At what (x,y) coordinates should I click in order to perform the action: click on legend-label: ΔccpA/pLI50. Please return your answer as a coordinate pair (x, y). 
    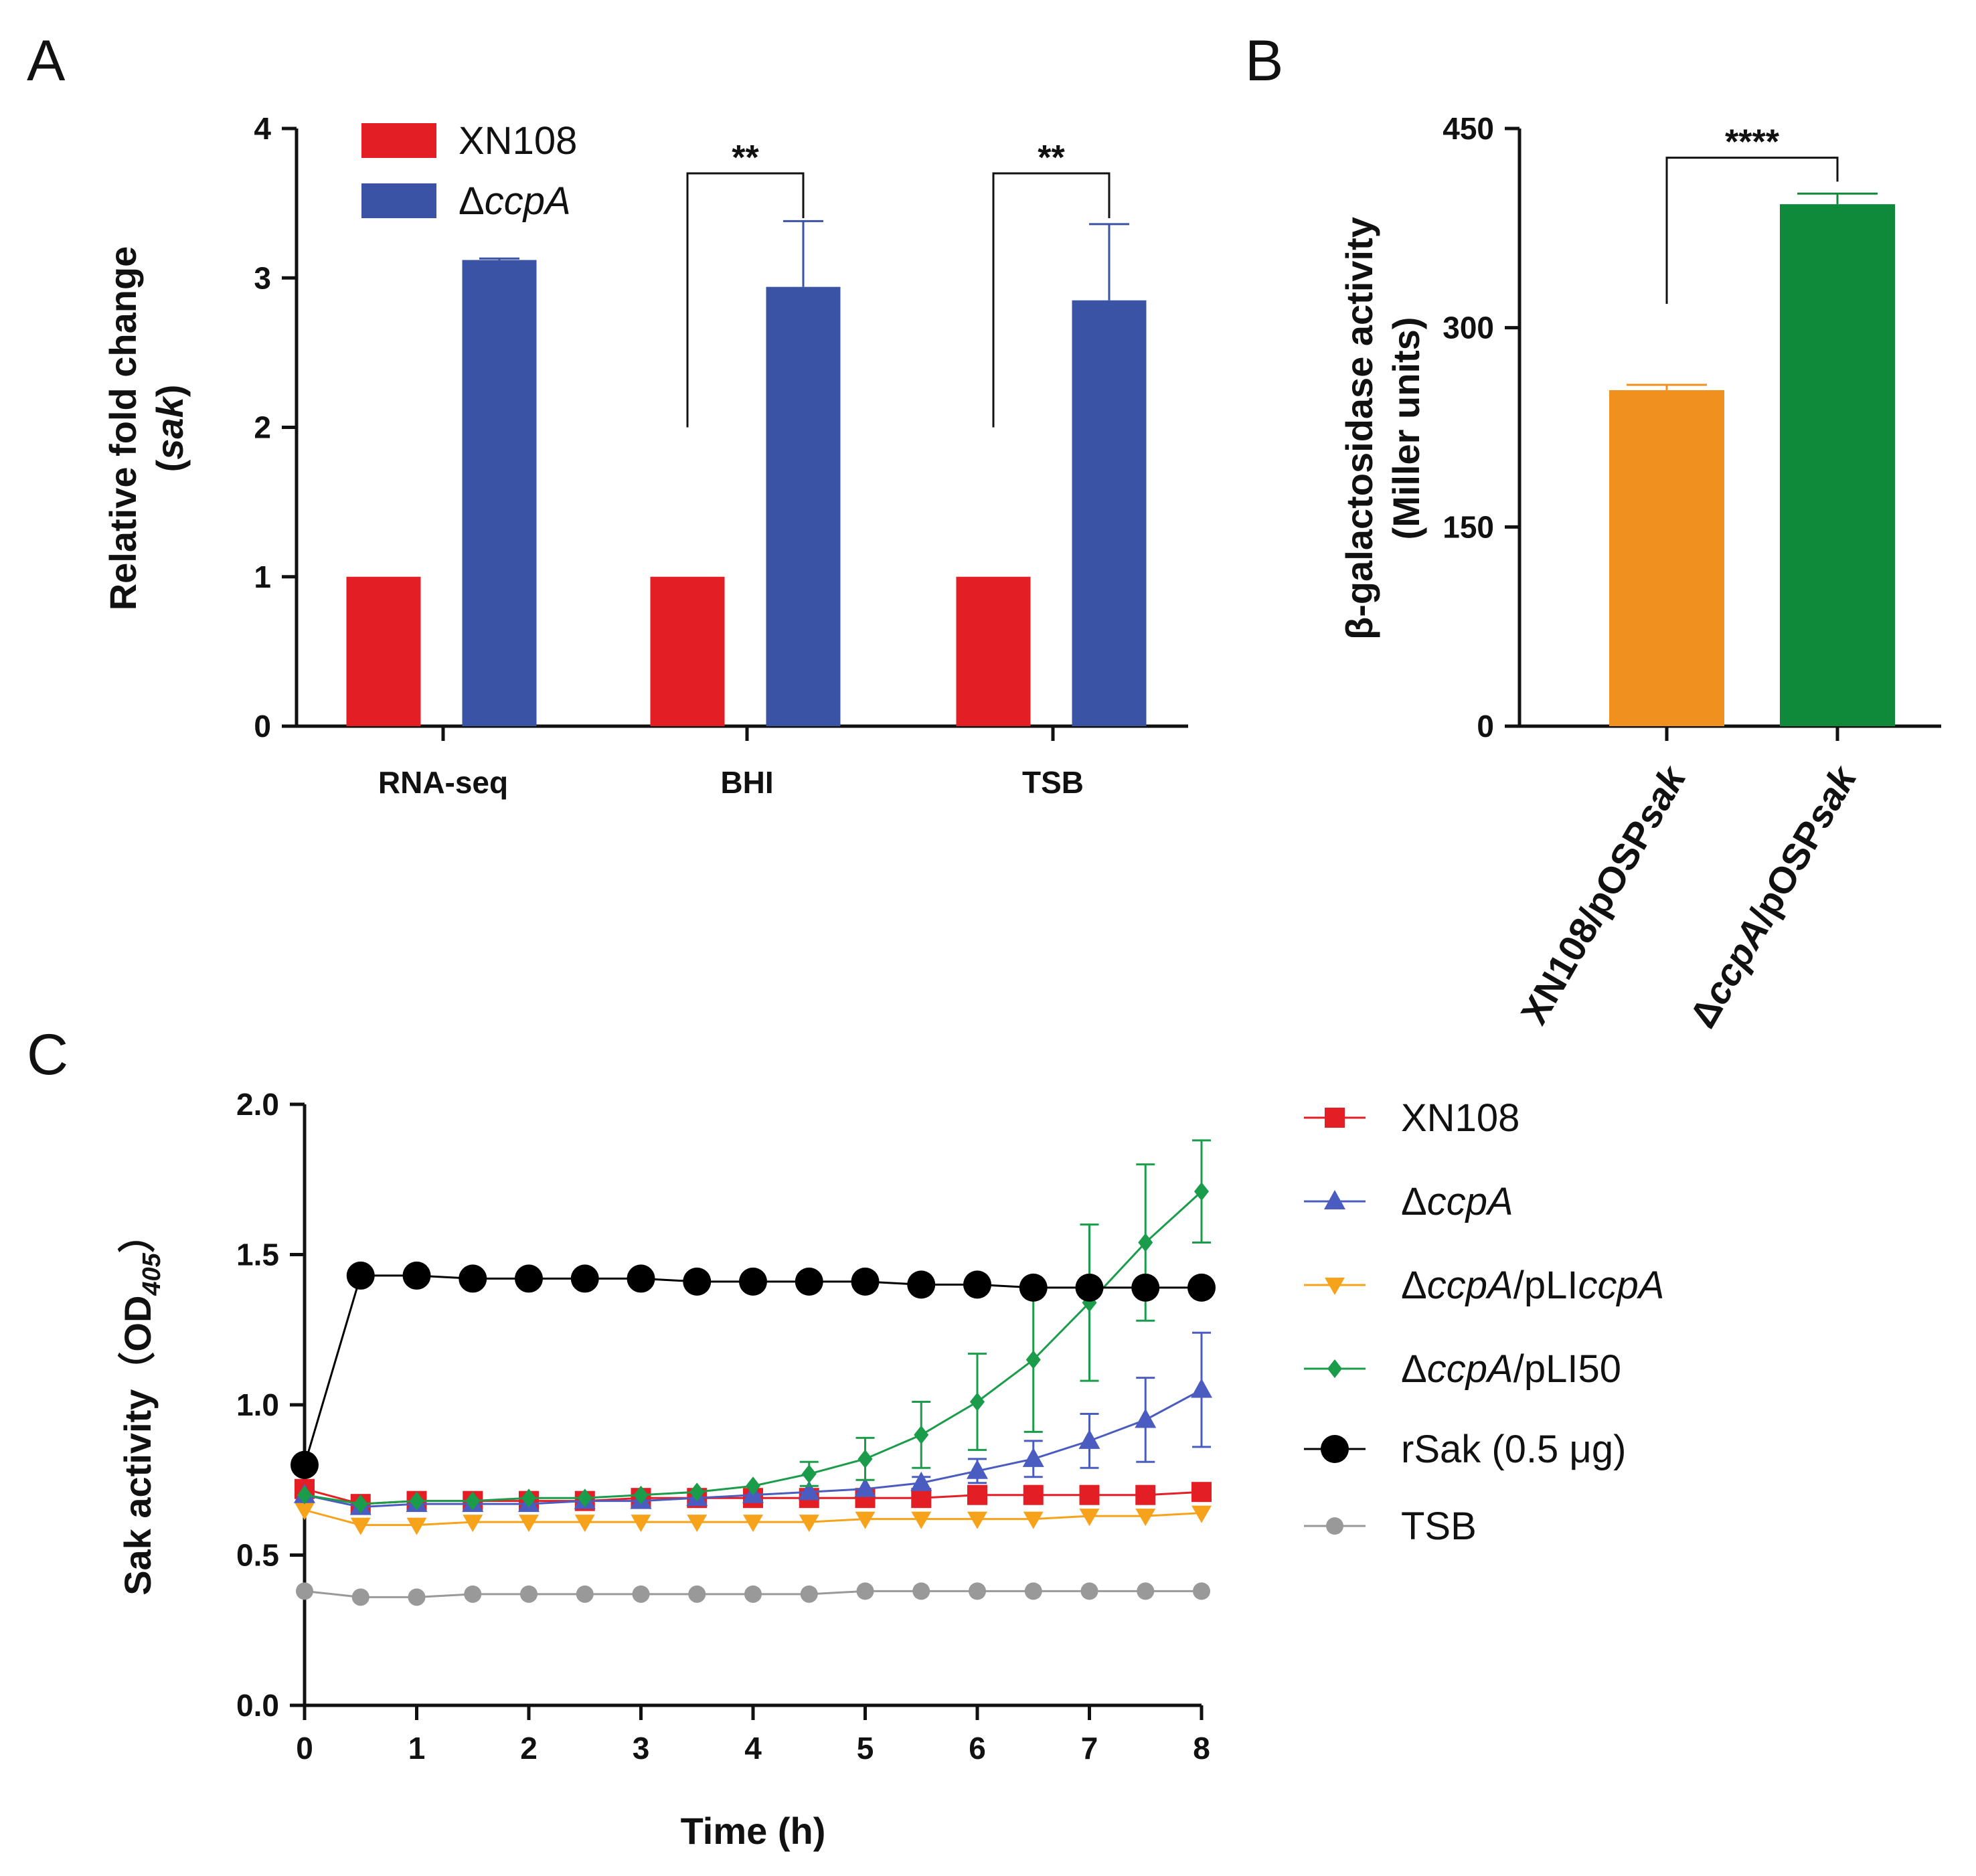
    Looking at the image, I should click on (1511, 1369).